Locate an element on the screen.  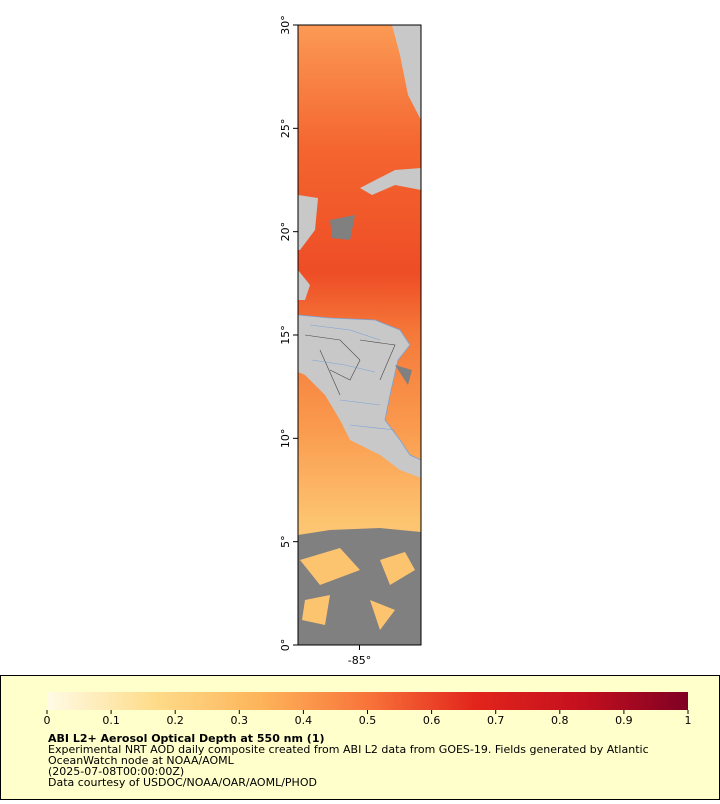
colorbar-tick-label: 0.5 is located at coordinates (368, 720).